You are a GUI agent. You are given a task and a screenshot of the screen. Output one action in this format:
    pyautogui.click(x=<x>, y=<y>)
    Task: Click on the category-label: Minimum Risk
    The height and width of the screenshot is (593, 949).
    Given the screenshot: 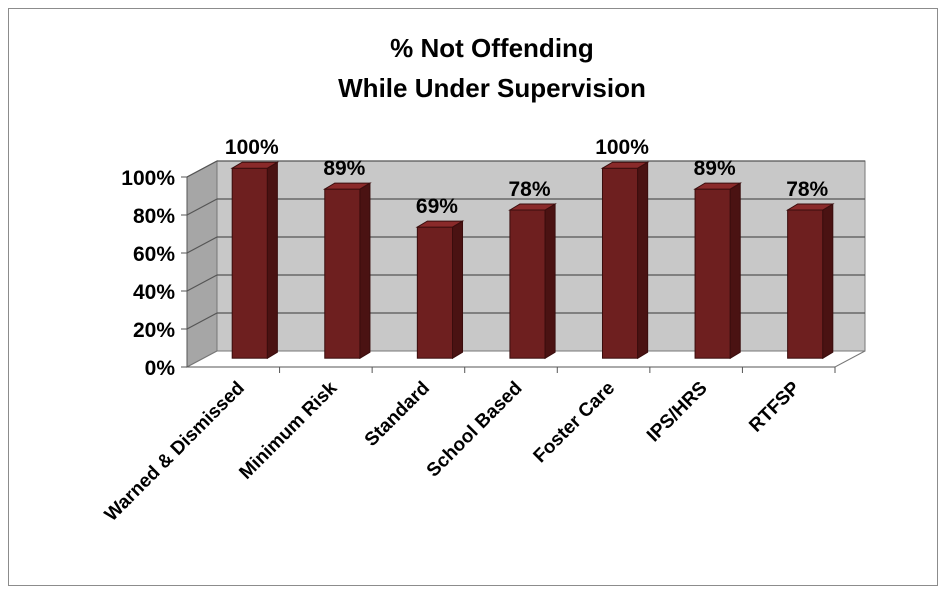 What is the action you would take?
    pyautogui.click(x=288, y=430)
    